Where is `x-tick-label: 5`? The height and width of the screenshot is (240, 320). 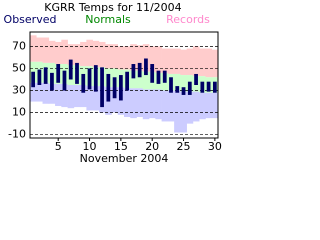 x-tick-label: 5 is located at coordinates (58, 146).